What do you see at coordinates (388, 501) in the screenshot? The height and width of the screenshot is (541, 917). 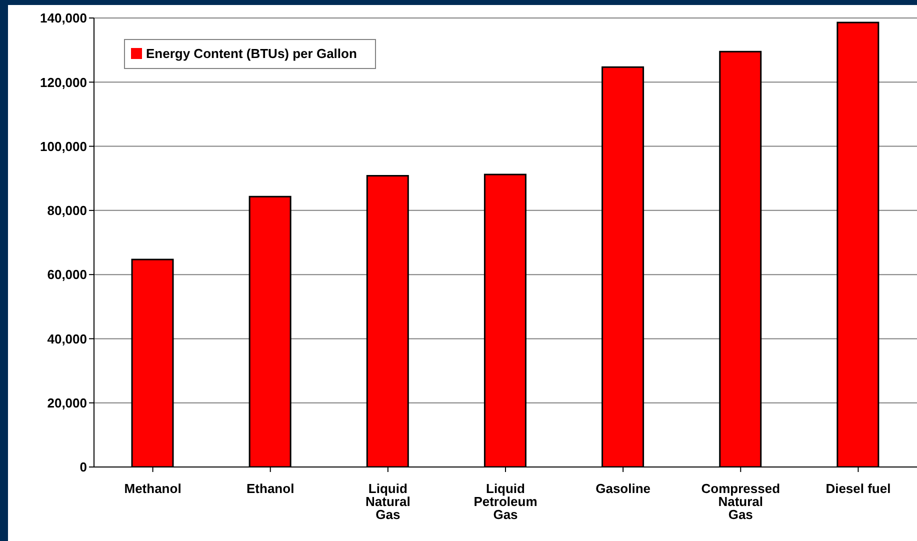 I see `x-tick-label: Liquid Natural Gas` at bounding box center [388, 501].